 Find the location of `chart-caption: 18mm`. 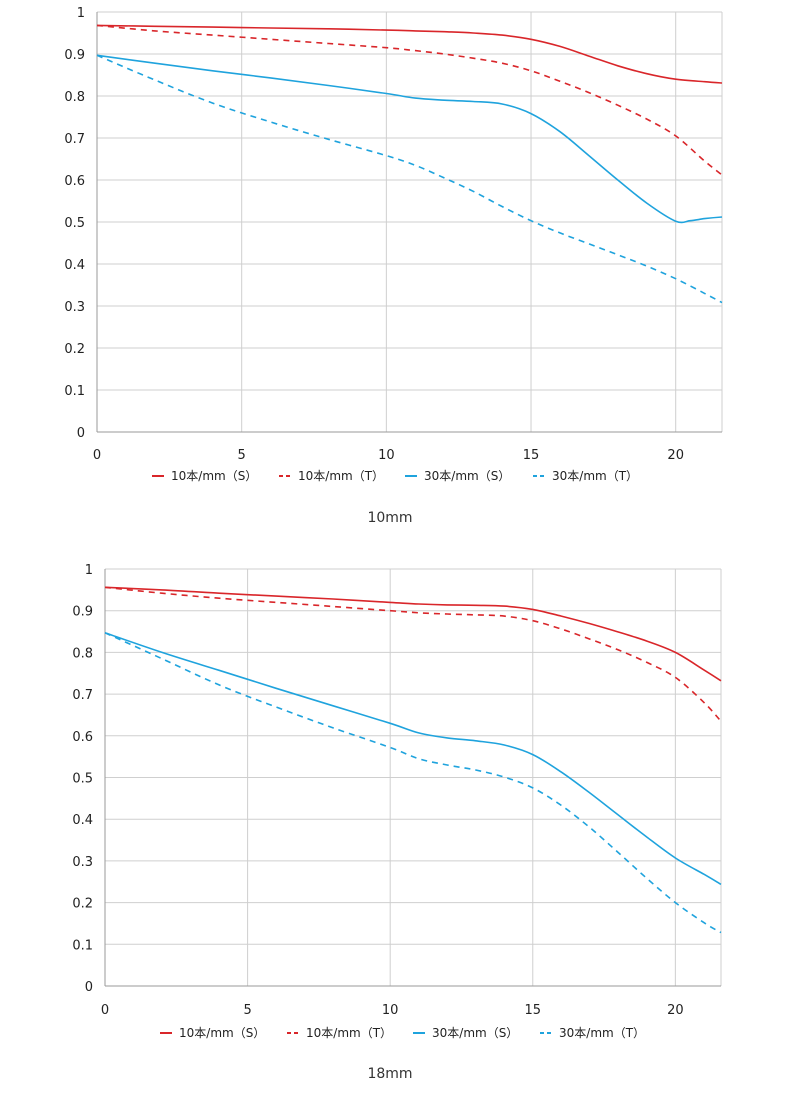

chart-caption: 18mm is located at coordinates (390, 1074).